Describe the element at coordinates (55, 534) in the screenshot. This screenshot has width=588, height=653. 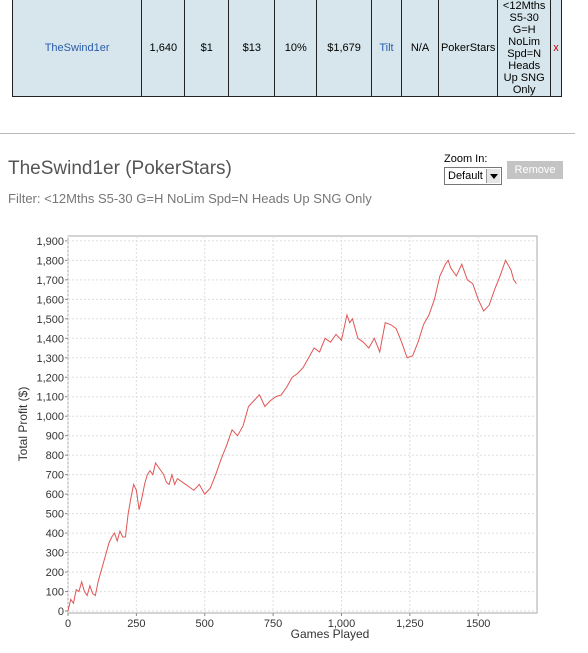
I see `y-tick-label: 400` at that location.